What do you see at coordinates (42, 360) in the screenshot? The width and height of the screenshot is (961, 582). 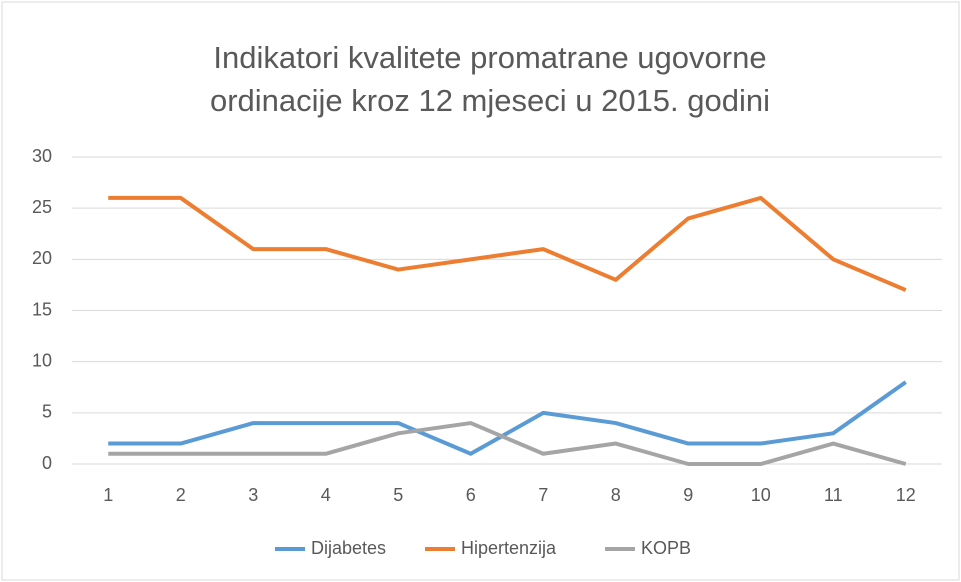 I see `y-tick-label: 10` at bounding box center [42, 360].